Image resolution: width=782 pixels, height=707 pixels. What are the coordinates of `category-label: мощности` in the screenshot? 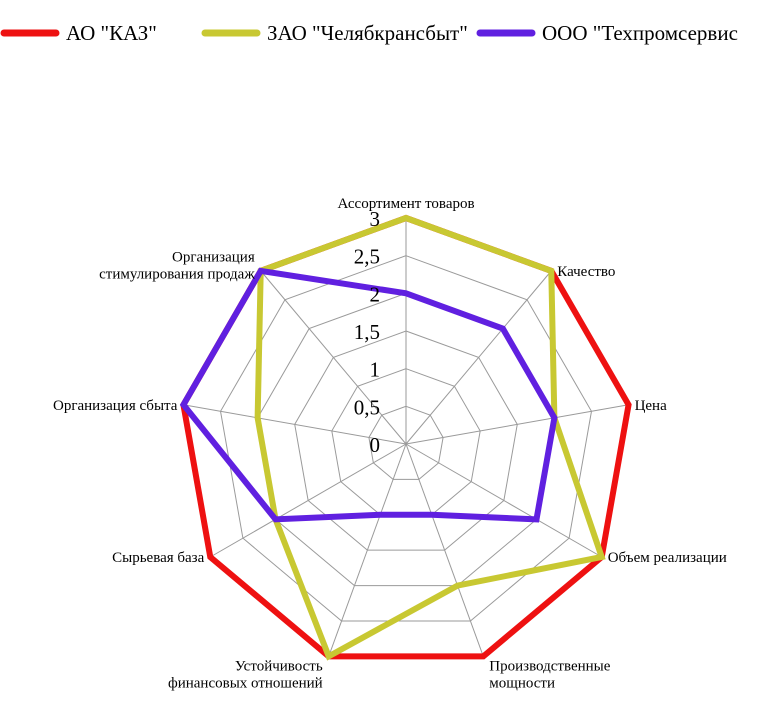 It's located at (522, 683).